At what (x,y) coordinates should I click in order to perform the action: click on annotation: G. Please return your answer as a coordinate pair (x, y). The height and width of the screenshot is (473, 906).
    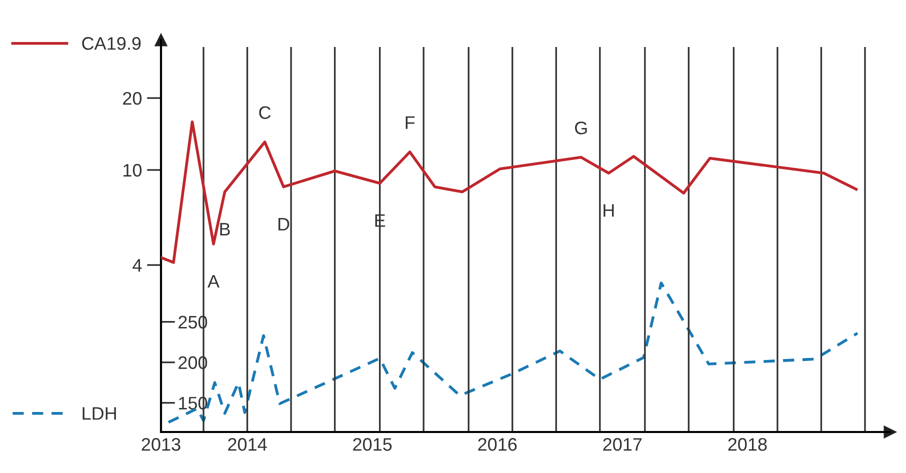
    Looking at the image, I should click on (581, 128).